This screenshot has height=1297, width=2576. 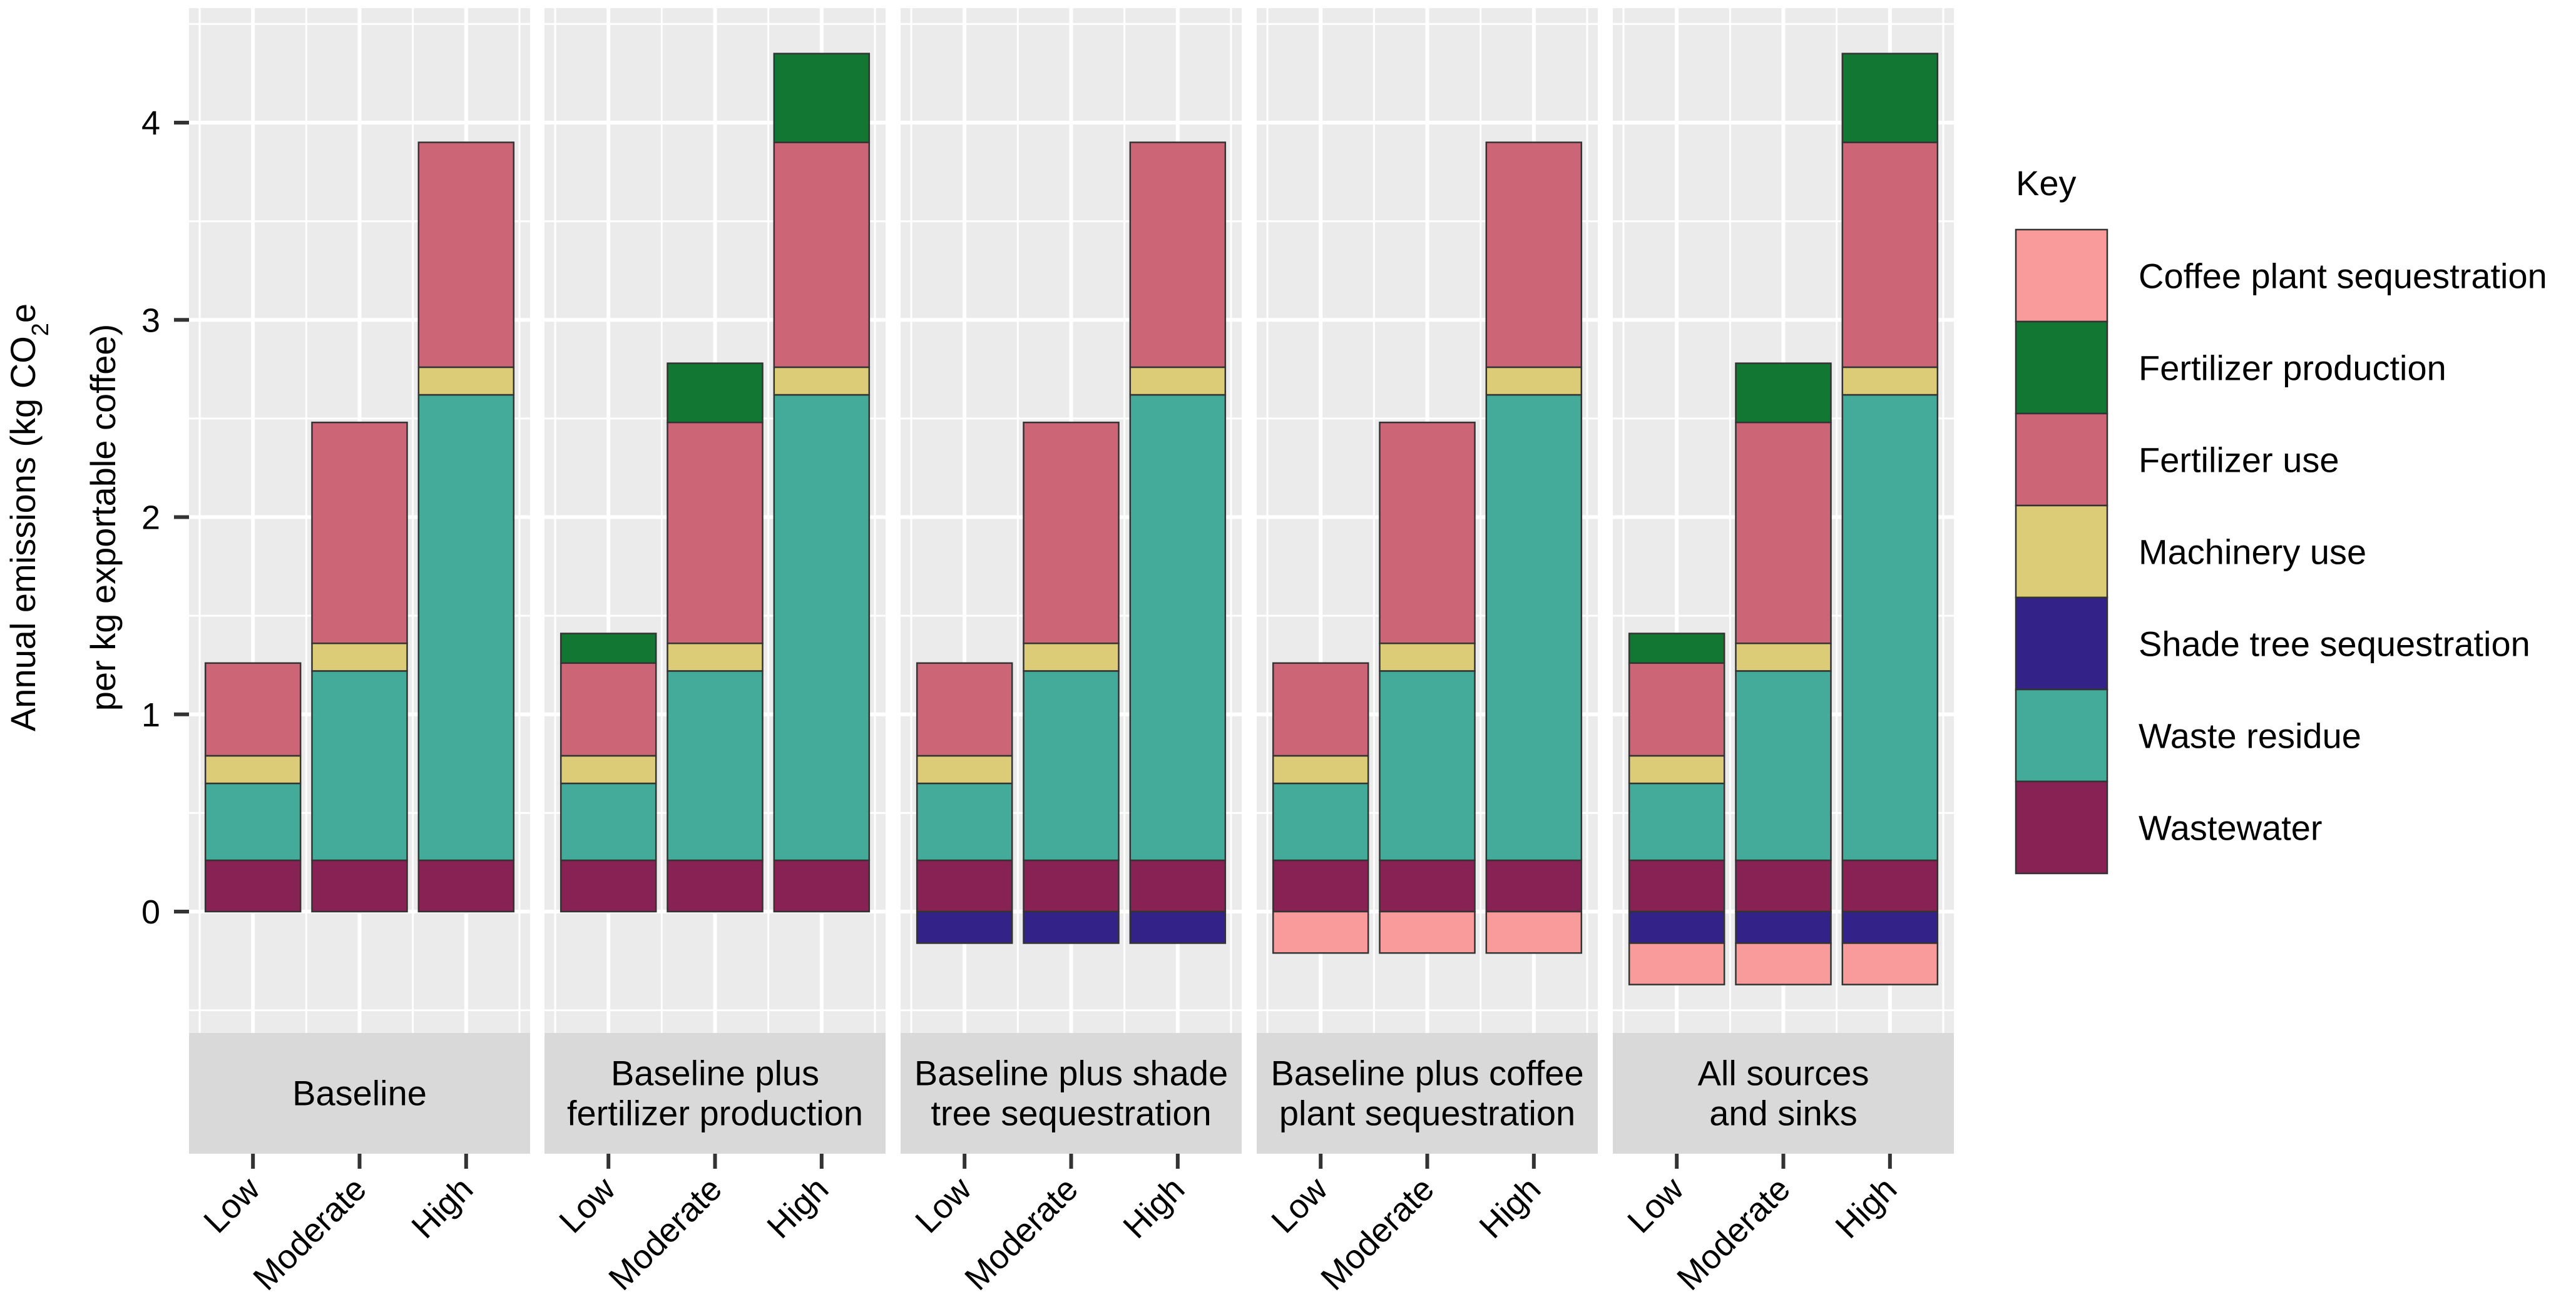 What do you see at coordinates (2239, 460) in the screenshot?
I see `legend-label: Fertilizer use` at bounding box center [2239, 460].